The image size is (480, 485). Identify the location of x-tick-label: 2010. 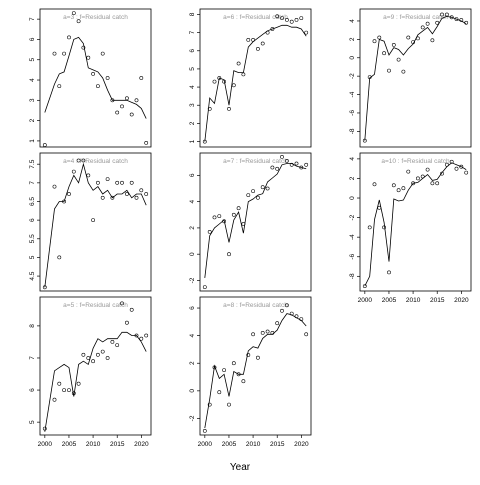
(93, 444).